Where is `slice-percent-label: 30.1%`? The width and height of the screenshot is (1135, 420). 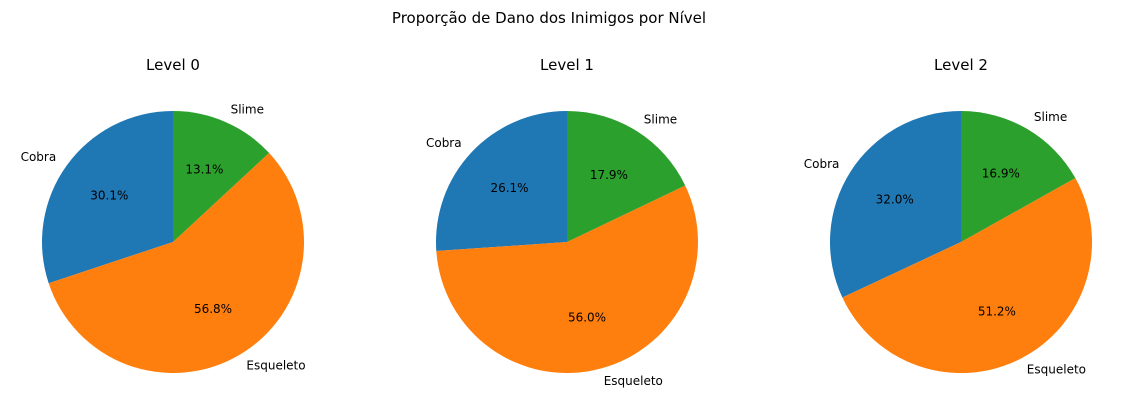
slice-percent-label: 30.1% is located at coordinates (109, 196).